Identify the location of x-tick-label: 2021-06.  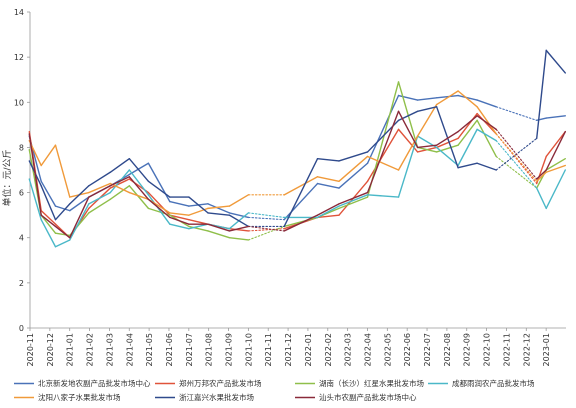
(169, 349).